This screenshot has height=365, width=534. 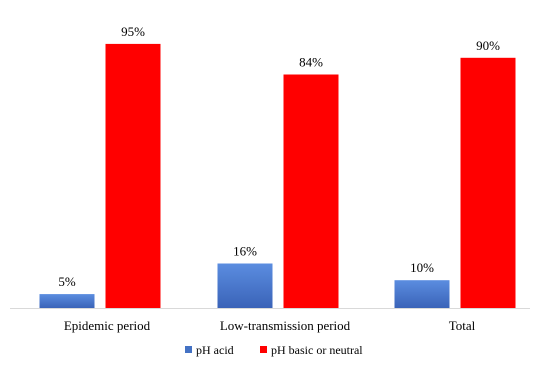 I want to click on legend-label-ph-acid: pH acid, so click(x=215, y=350).